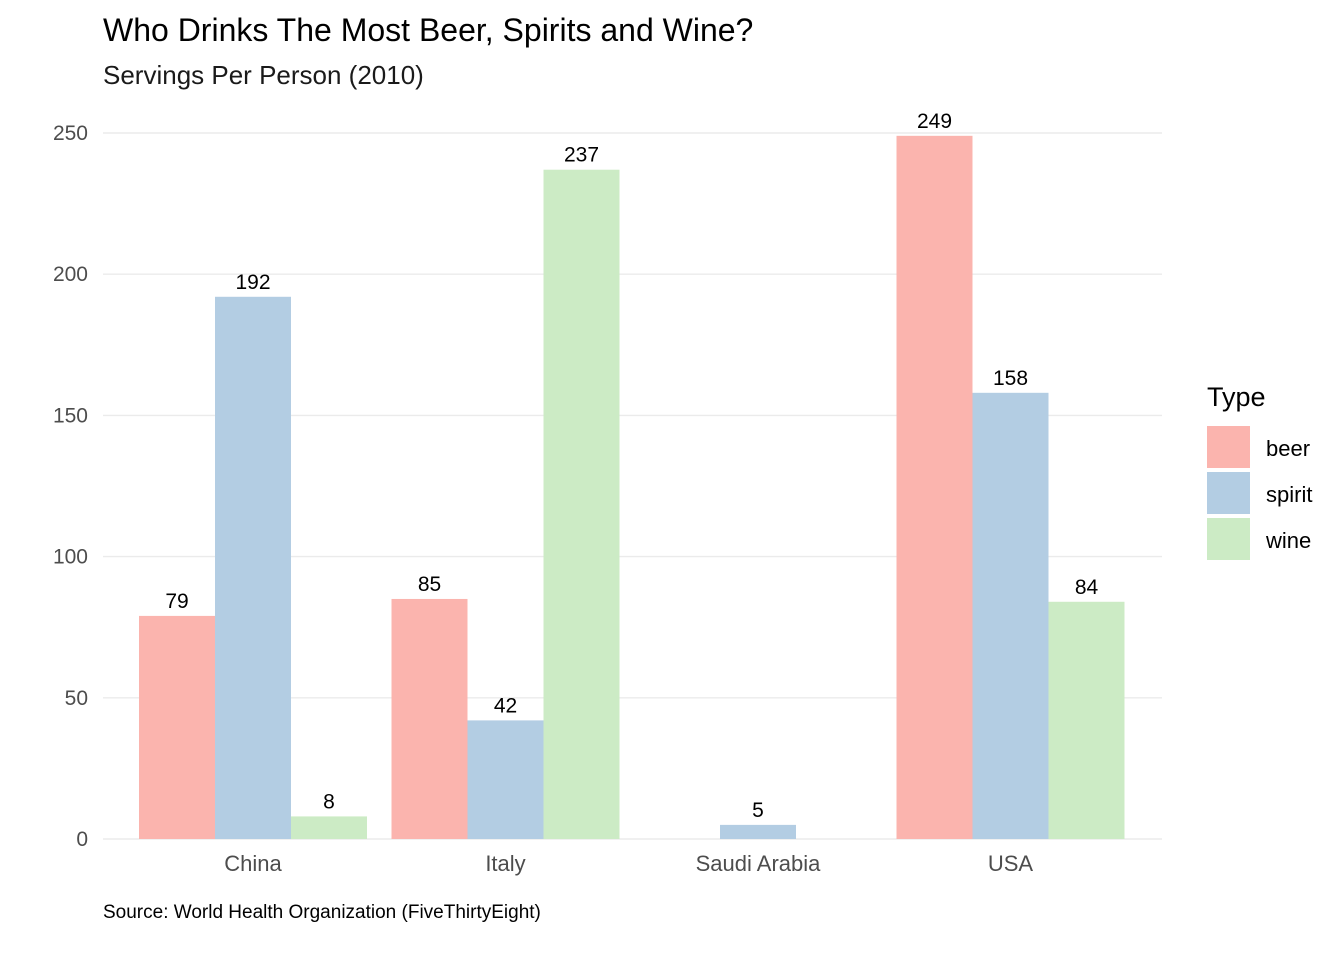  Describe the element at coordinates (263, 75) in the screenshot. I see `chart-subtitle: Servings Per Person (2010)` at that location.